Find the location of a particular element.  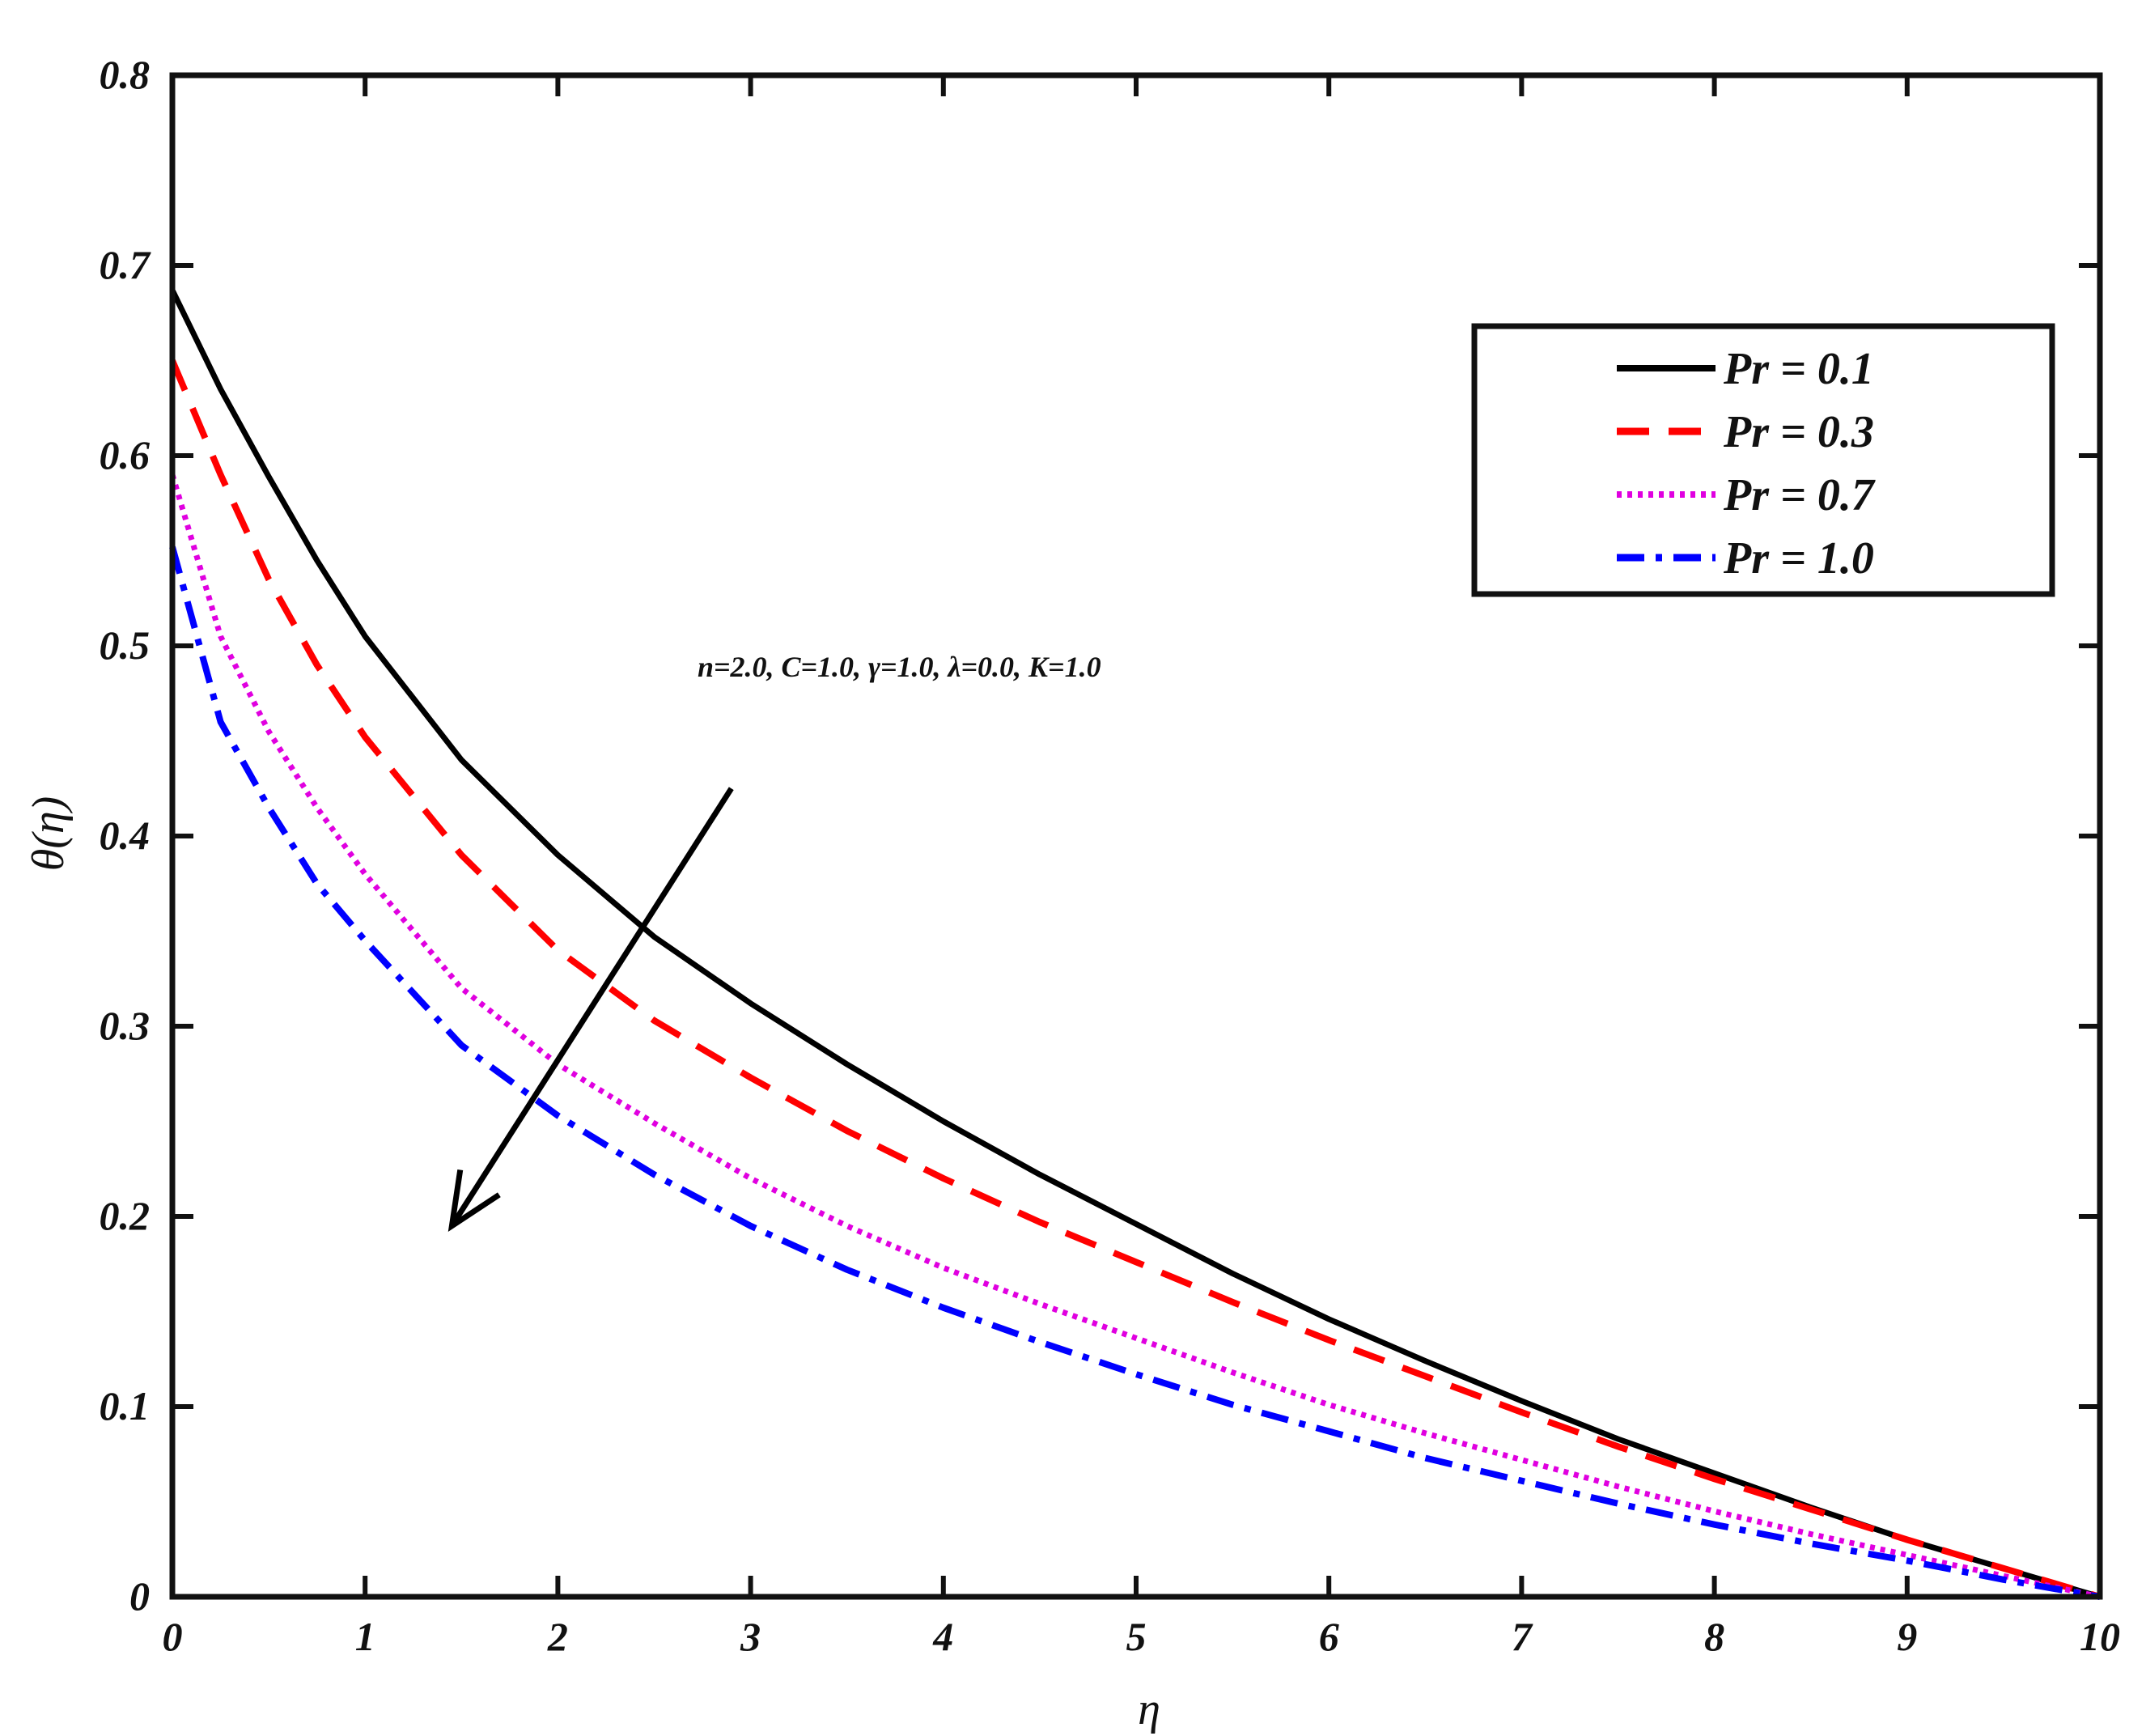

x-tick-label: 2 is located at coordinates (557, 1636).